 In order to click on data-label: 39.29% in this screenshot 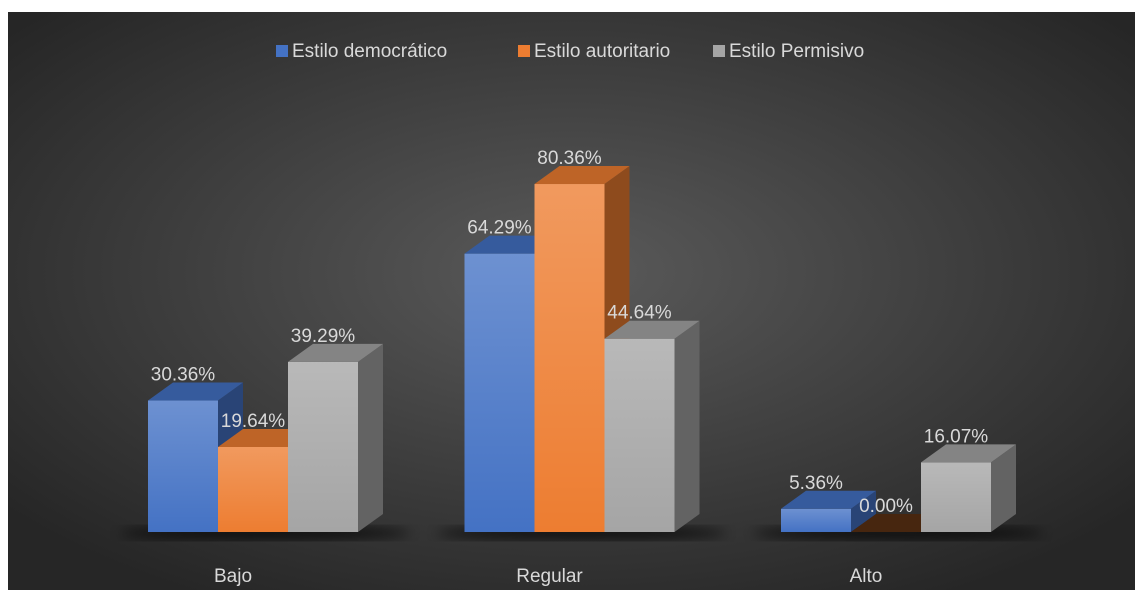, I will do `click(323, 336)`.